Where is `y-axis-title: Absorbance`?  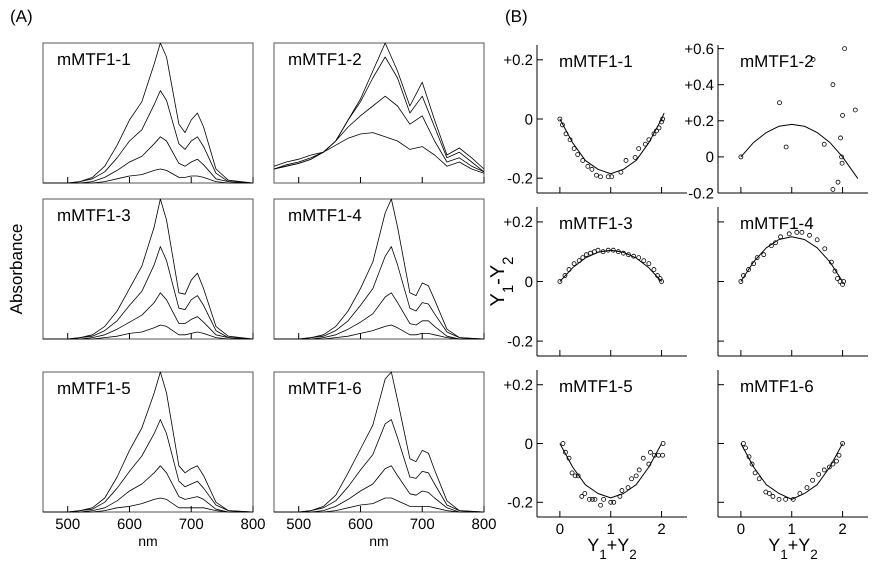 y-axis-title: Absorbance is located at coordinates (16, 269).